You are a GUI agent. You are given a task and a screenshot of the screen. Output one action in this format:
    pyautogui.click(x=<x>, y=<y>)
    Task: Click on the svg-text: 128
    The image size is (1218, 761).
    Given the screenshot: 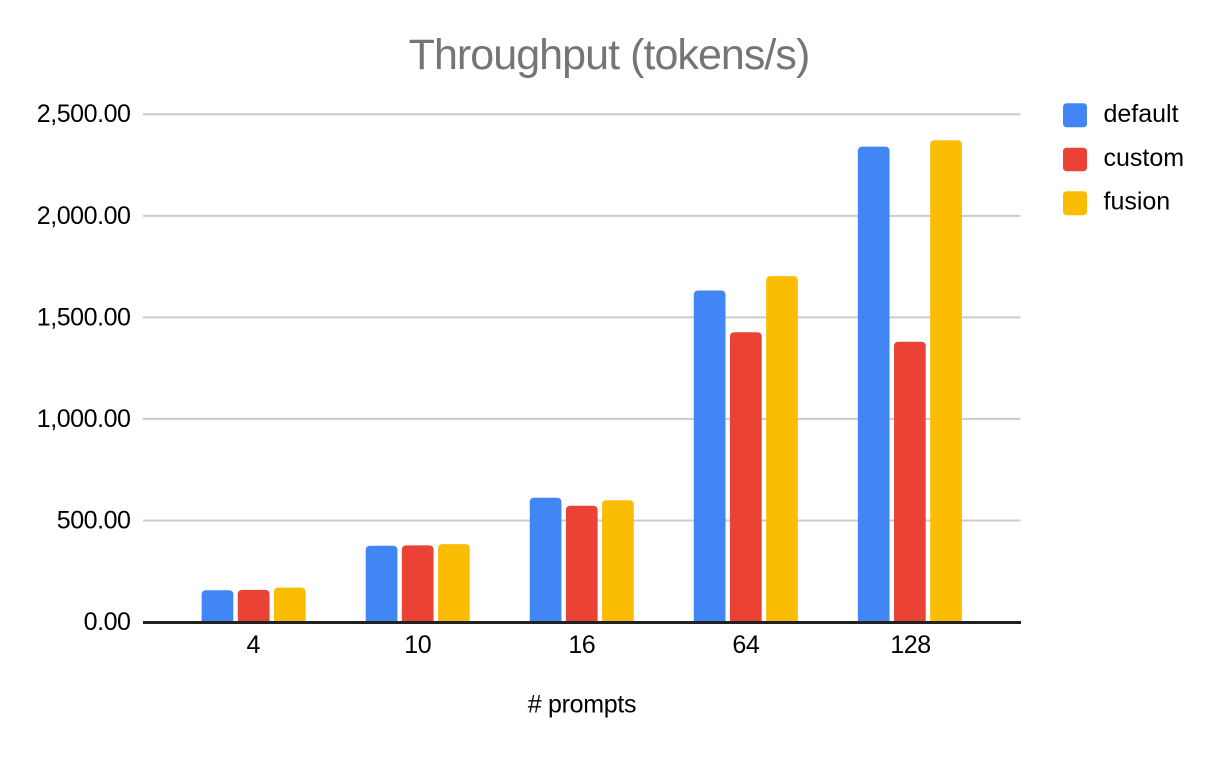 What is the action you would take?
    pyautogui.click(x=910, y=645)
    